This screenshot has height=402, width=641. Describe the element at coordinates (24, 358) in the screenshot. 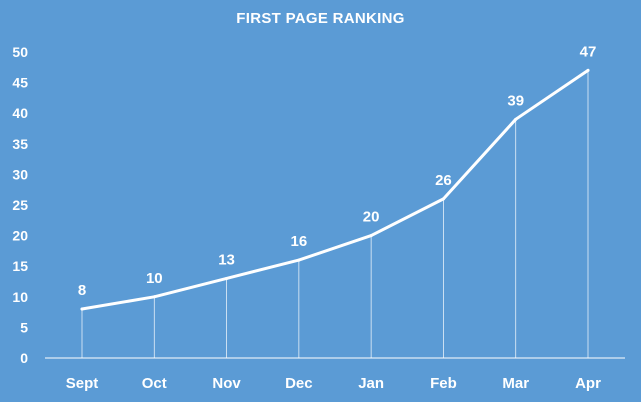

I see `y-tick-label: 0` at that location.